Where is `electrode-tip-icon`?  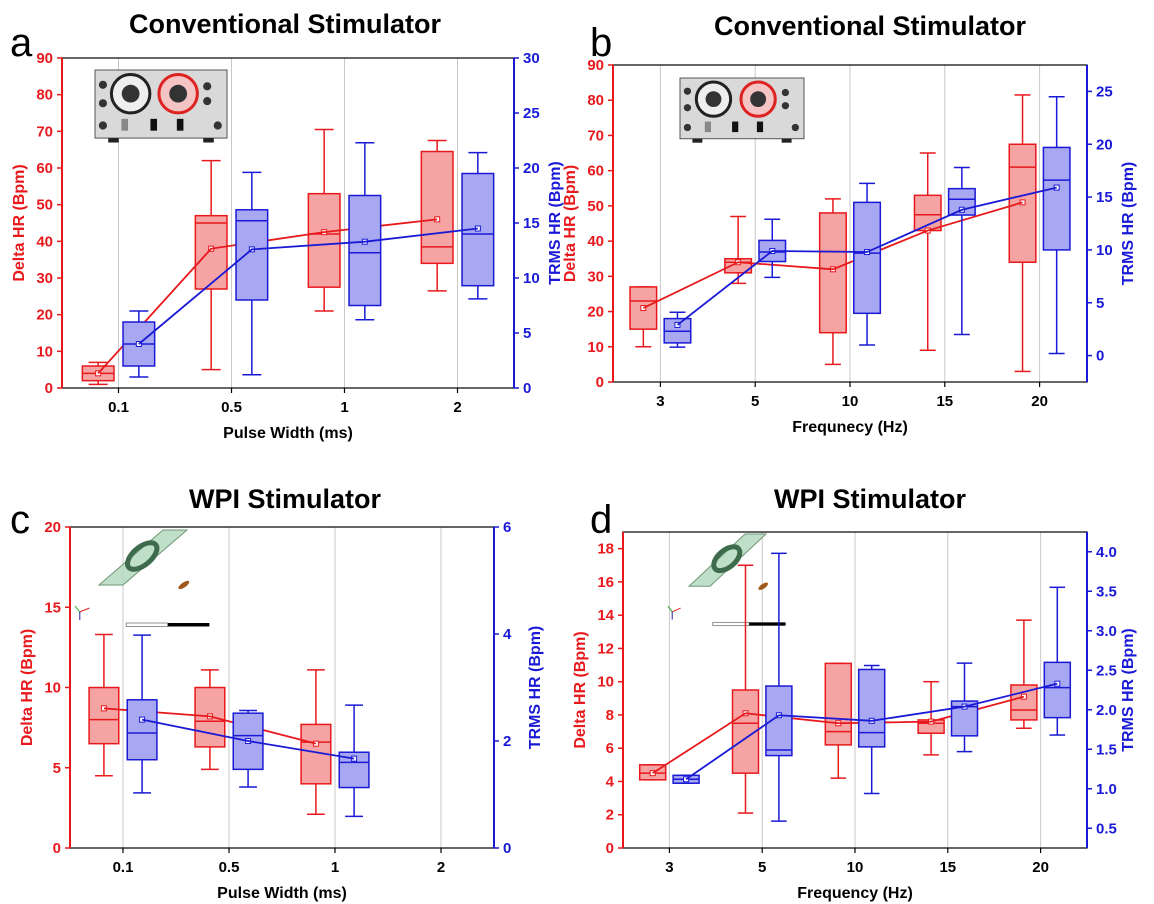 electrode-tip-icon is located at coordinates (184, 585).